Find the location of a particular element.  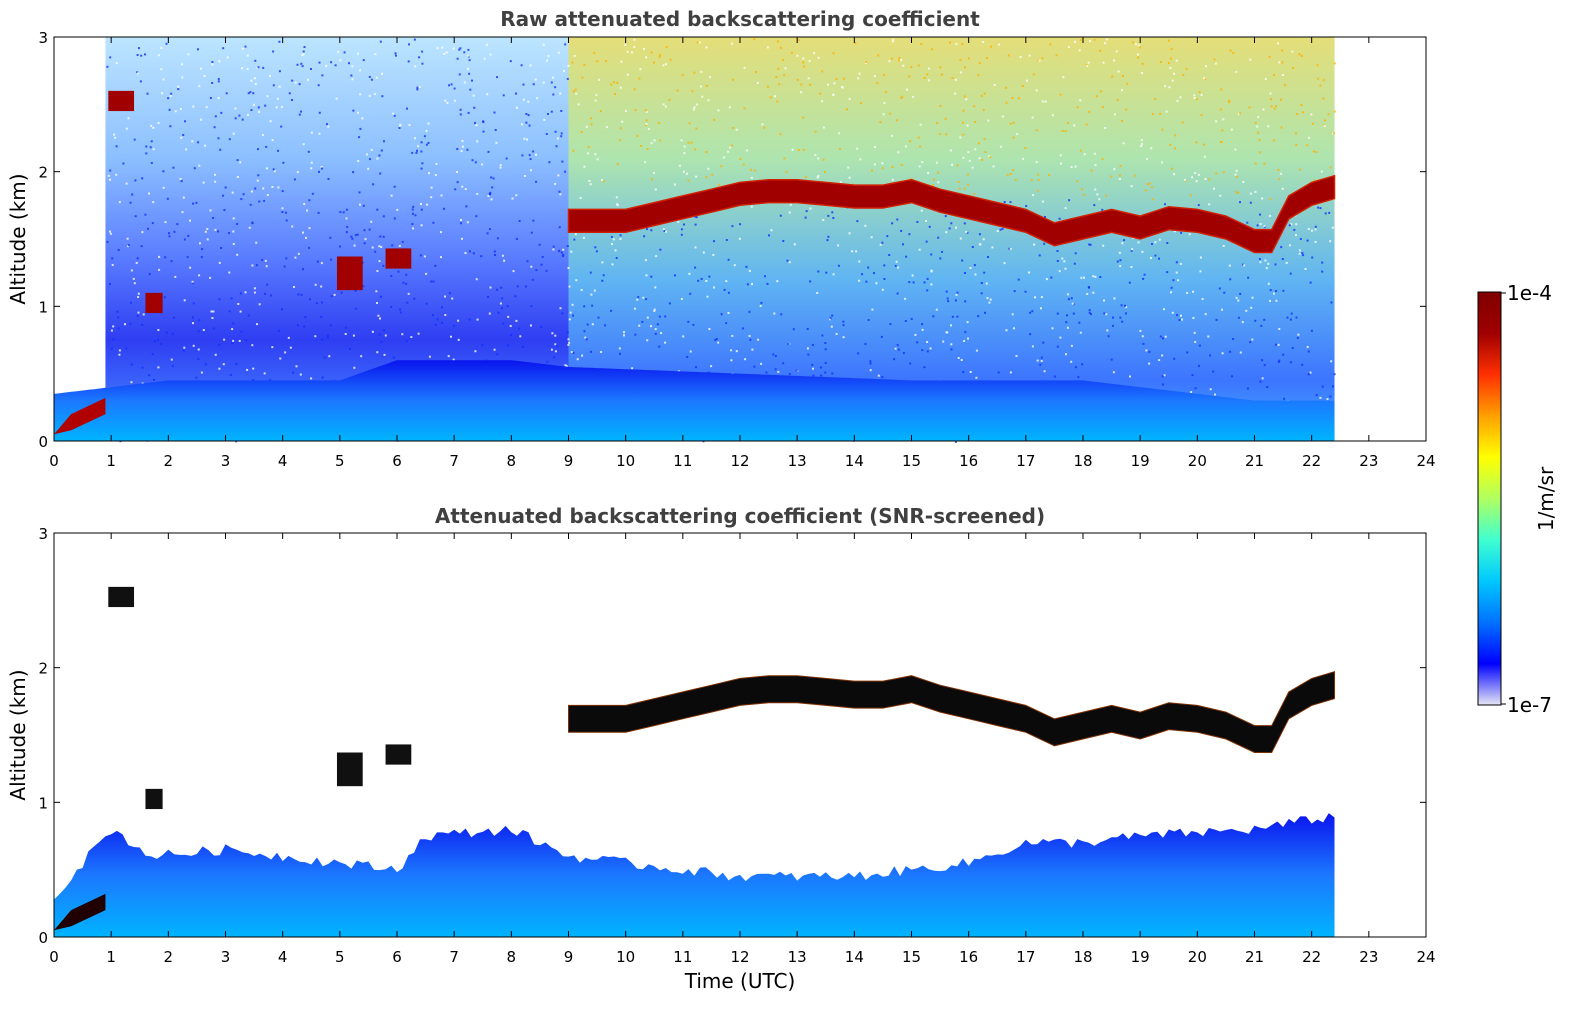

panel-2-xlabel: Time (UTC) is located at coordinates (740, 981).